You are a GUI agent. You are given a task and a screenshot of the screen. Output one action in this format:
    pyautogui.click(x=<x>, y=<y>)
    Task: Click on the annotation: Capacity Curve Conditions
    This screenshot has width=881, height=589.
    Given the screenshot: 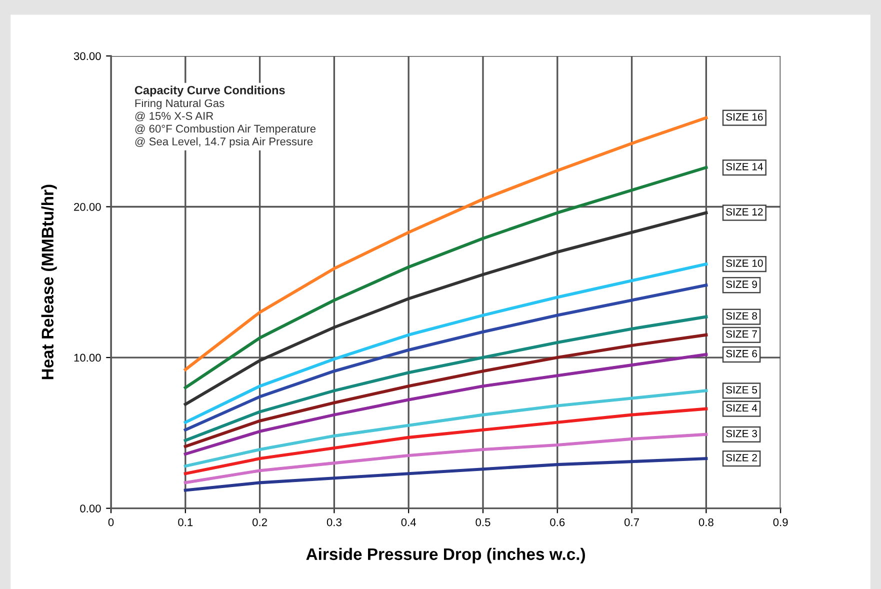 What is the action you would take?
    pyautogui.click(x=209, y=91)
    